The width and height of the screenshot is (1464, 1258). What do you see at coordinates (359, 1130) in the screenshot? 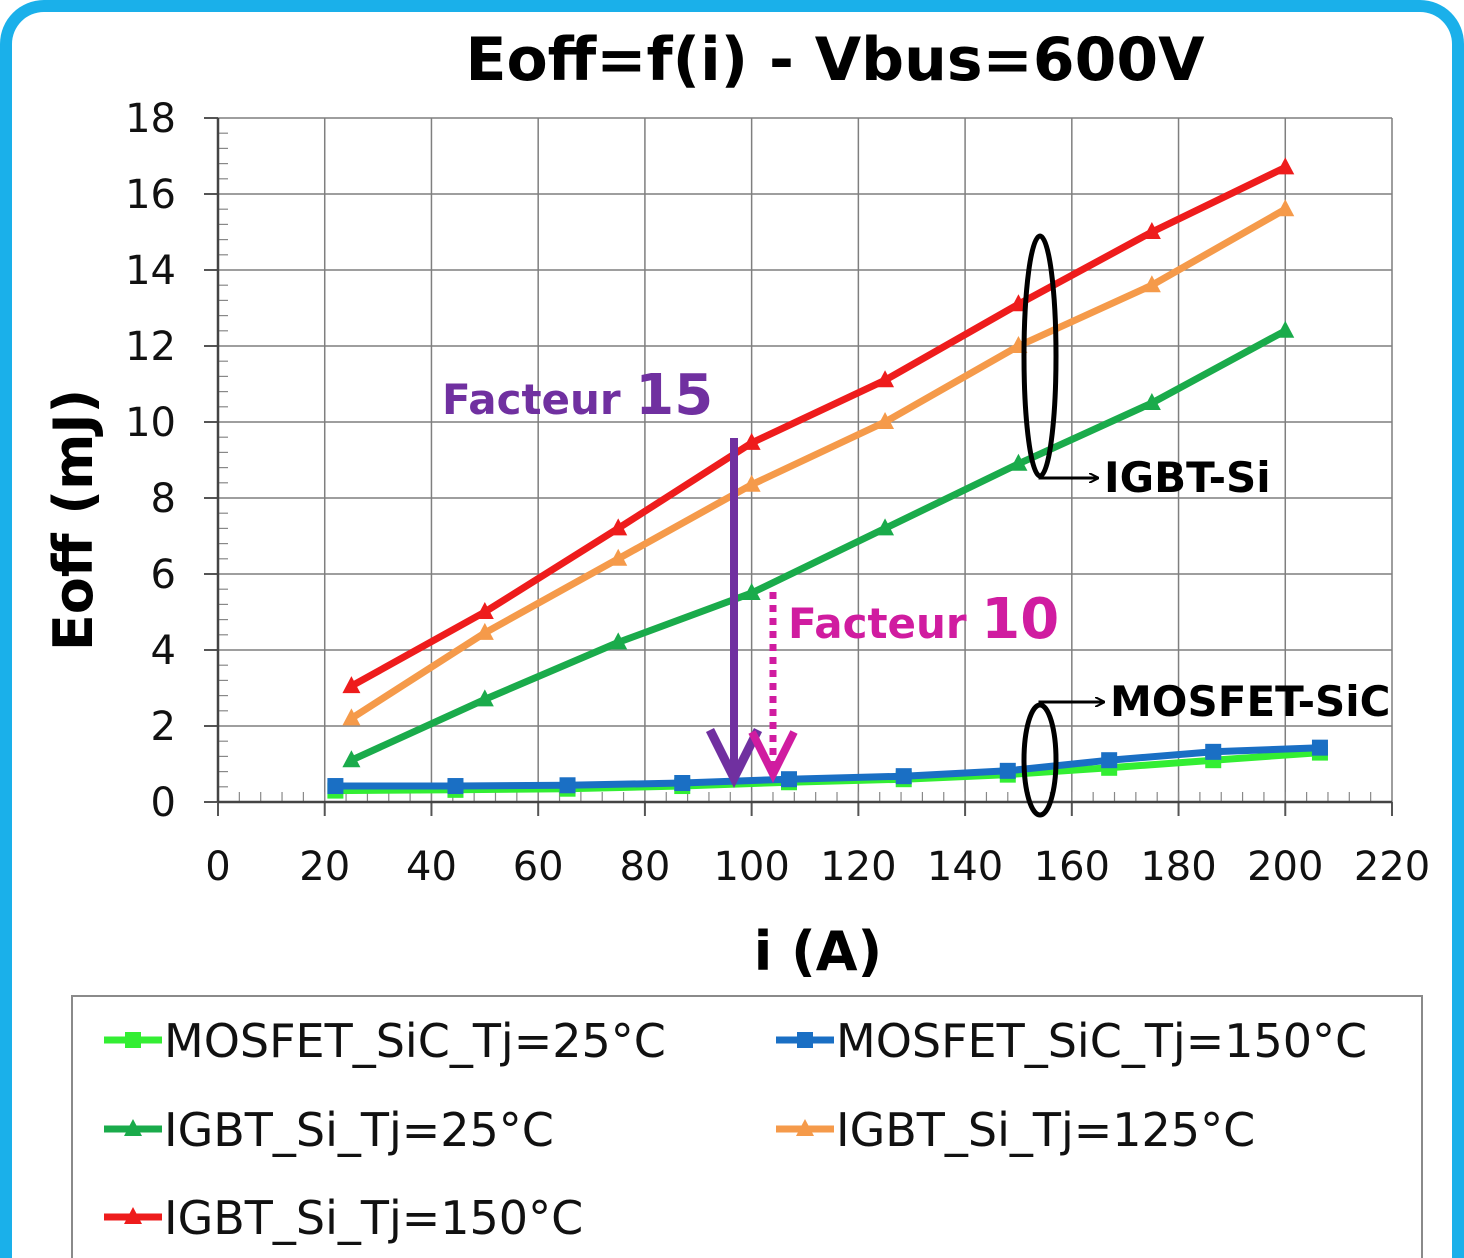
I see `legend-label: IGBT_Si_Tj=25°C` at bounding box center [359, 1130].